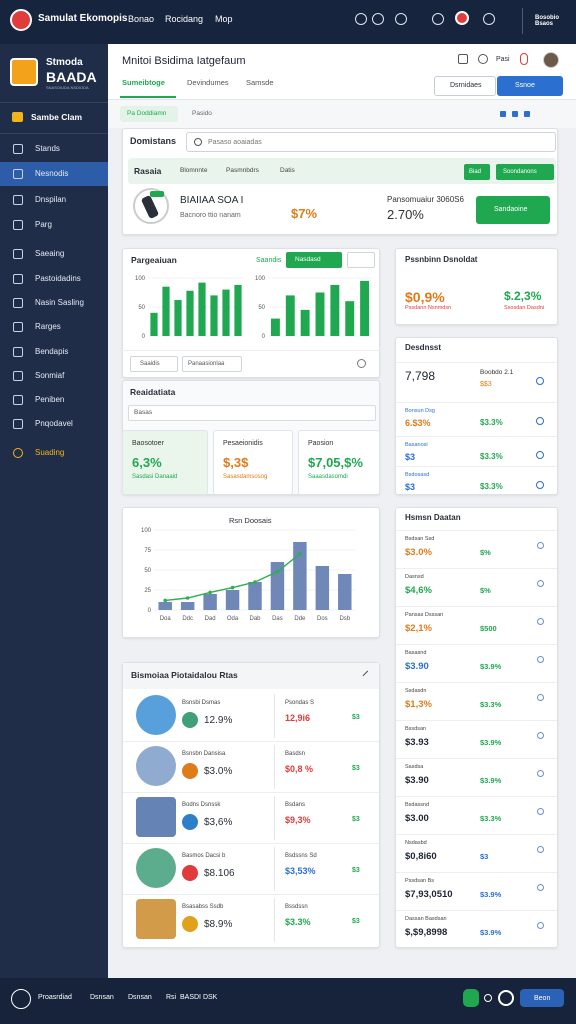 This screenshot has width=576, height=1024. Describe the element at coordinates (295, 805) in the screenshot. I see `row-note: Bsdans` at that location.